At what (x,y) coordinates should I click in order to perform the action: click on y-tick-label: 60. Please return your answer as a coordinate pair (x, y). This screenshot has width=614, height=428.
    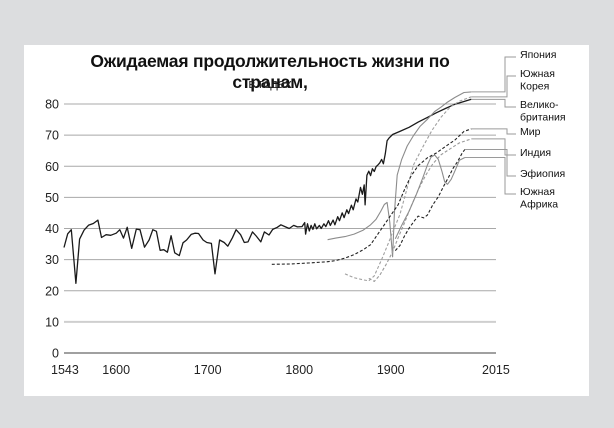
    Looking at the image, I should click on (52, 167).